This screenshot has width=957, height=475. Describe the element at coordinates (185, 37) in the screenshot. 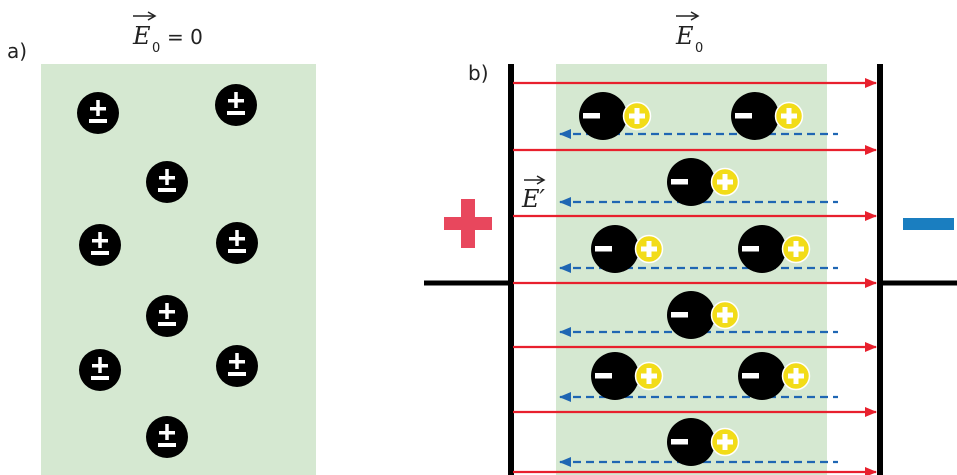

I see `field-equals-zero: = 0` at that location.